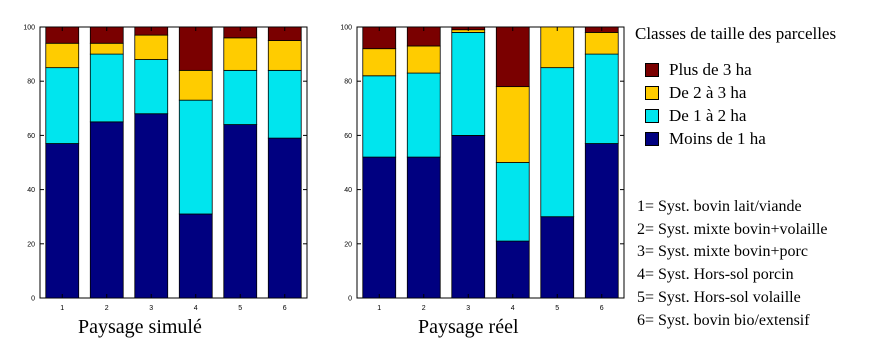  What do you see at coordinates (732, 229) in the screenshot?
I see `system-note-2: 2= Syst. mixte bovin+volaille` at bounding box center [732, 229].